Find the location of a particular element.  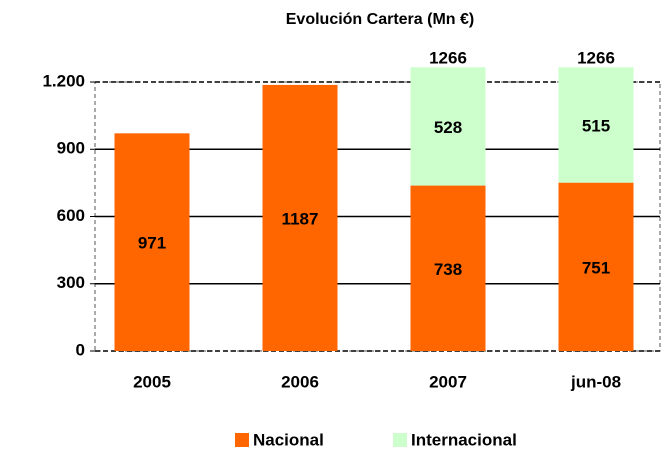

value-label: 515 is located at coordinates (596, 125).